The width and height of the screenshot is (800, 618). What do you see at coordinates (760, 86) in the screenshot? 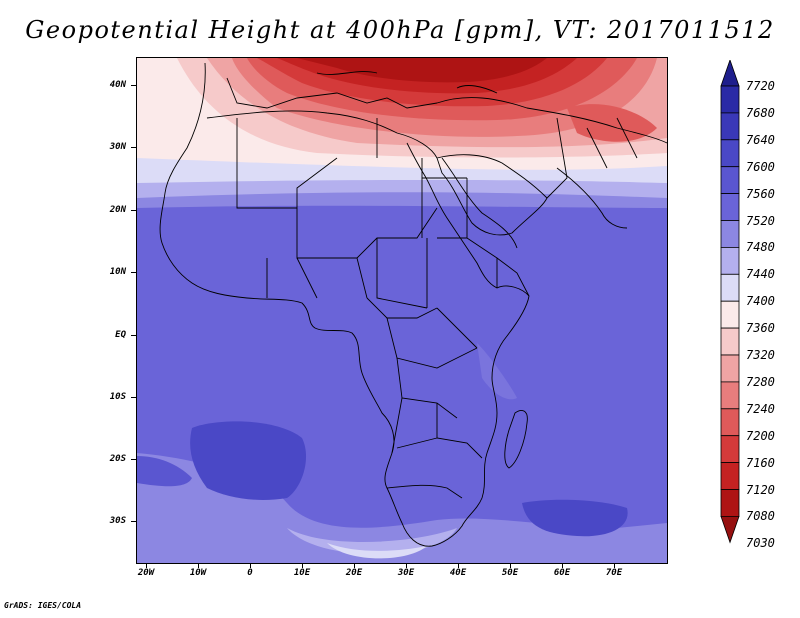
I see `legend-label: 7720` at bounding box center [760, 86].